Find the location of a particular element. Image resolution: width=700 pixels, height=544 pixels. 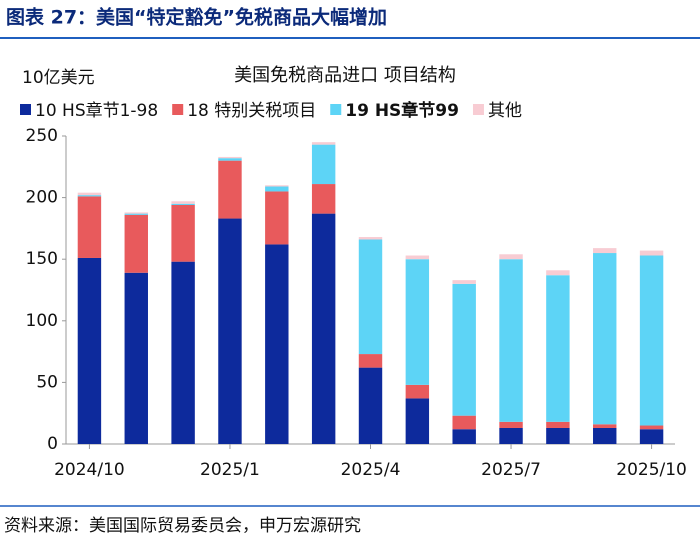

legend-label: 其他 is located at coordinates (505, 111).